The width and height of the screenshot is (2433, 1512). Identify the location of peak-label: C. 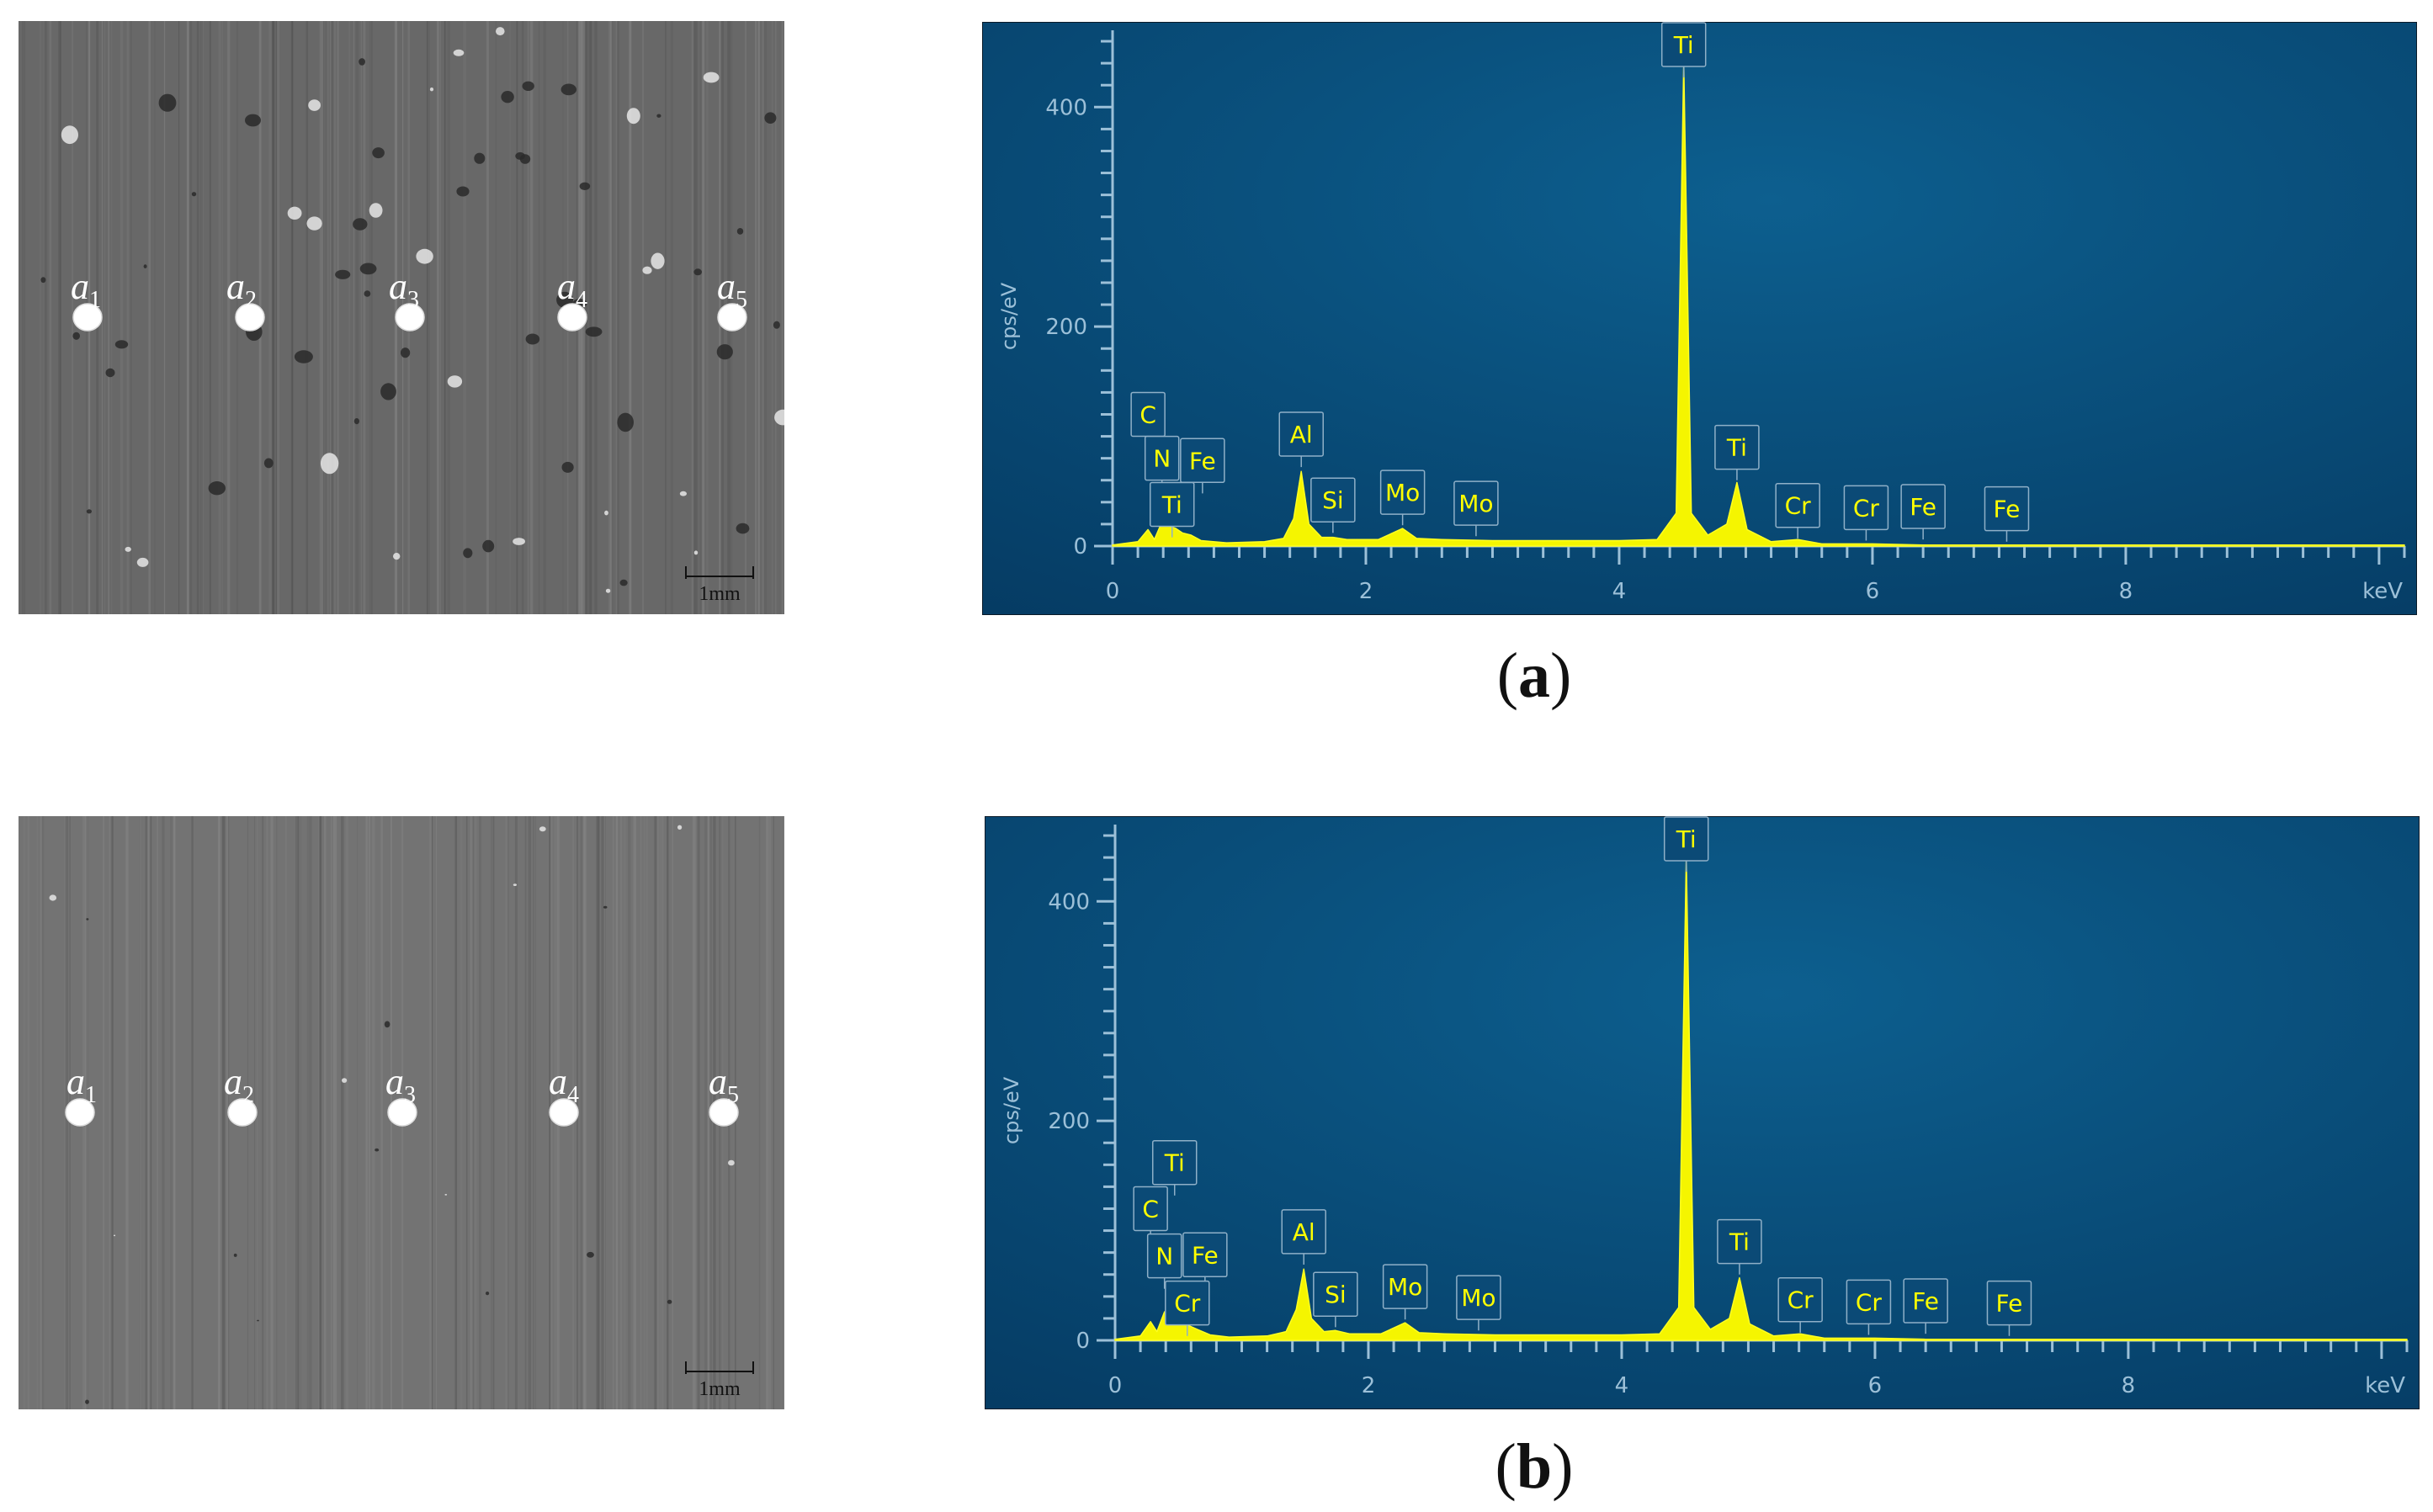
(1148, 419).